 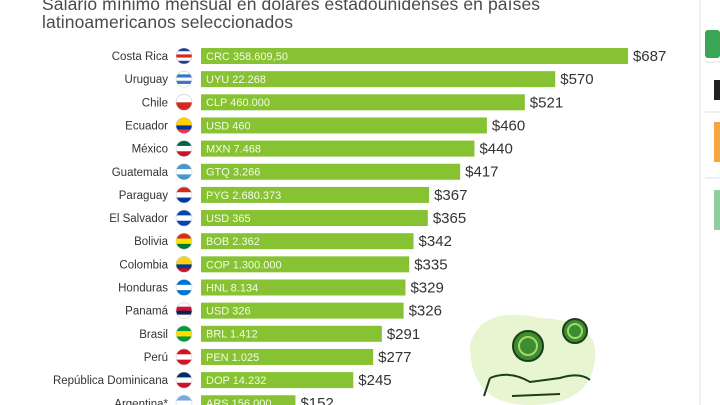 What do you see at coordinates (233, 242) in the screenshot?
I see `bar-label: BOB 2.362` at bounding box center [233, 242].